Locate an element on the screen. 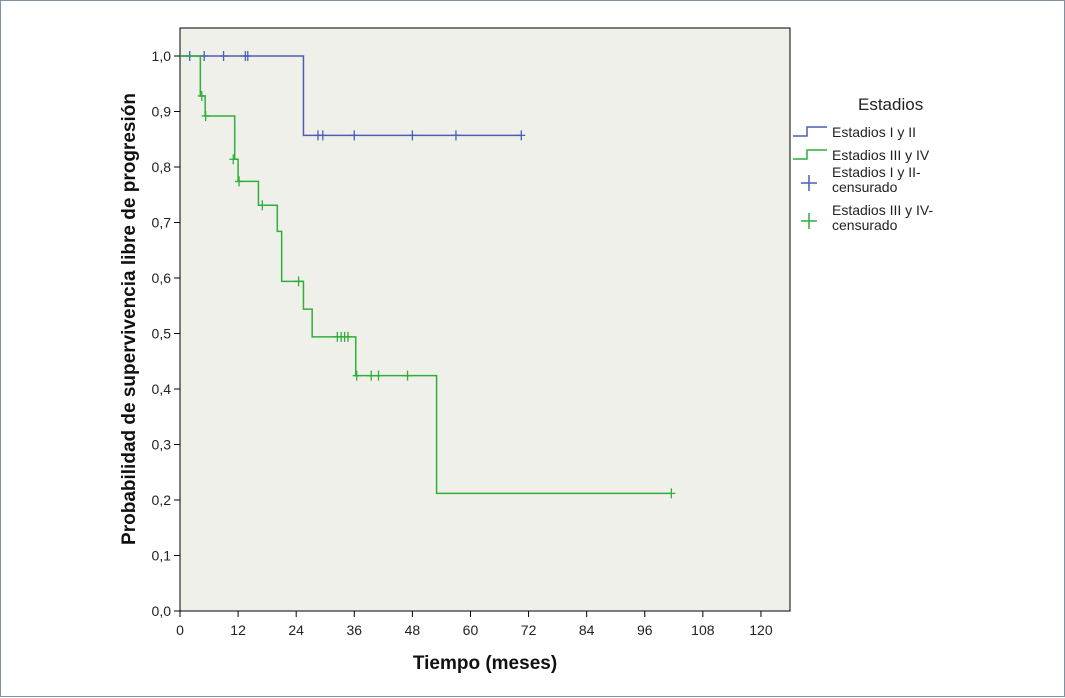  legend-label: Estadios III y IV- is located at coordinates (882, 210).